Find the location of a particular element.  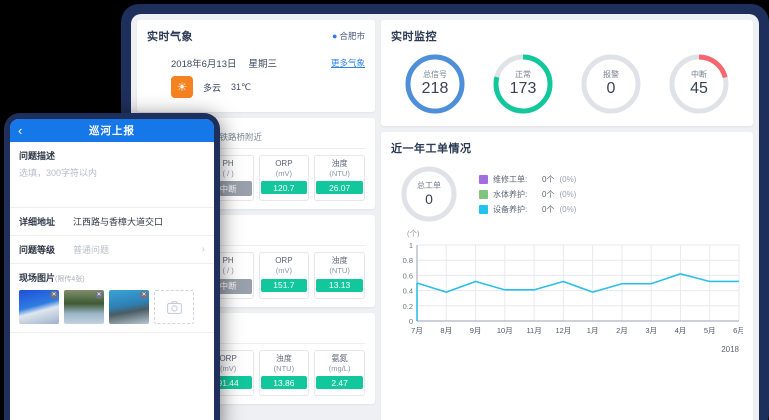

monitor-ring: 正常 173 is located at coordinates (523, 84).